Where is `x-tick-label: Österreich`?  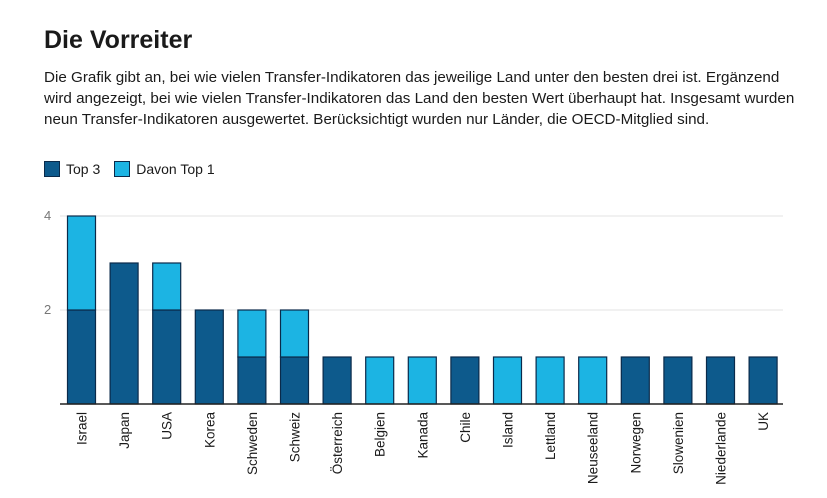
x-tick-label: Österreich is located at coordinates (337, 443).